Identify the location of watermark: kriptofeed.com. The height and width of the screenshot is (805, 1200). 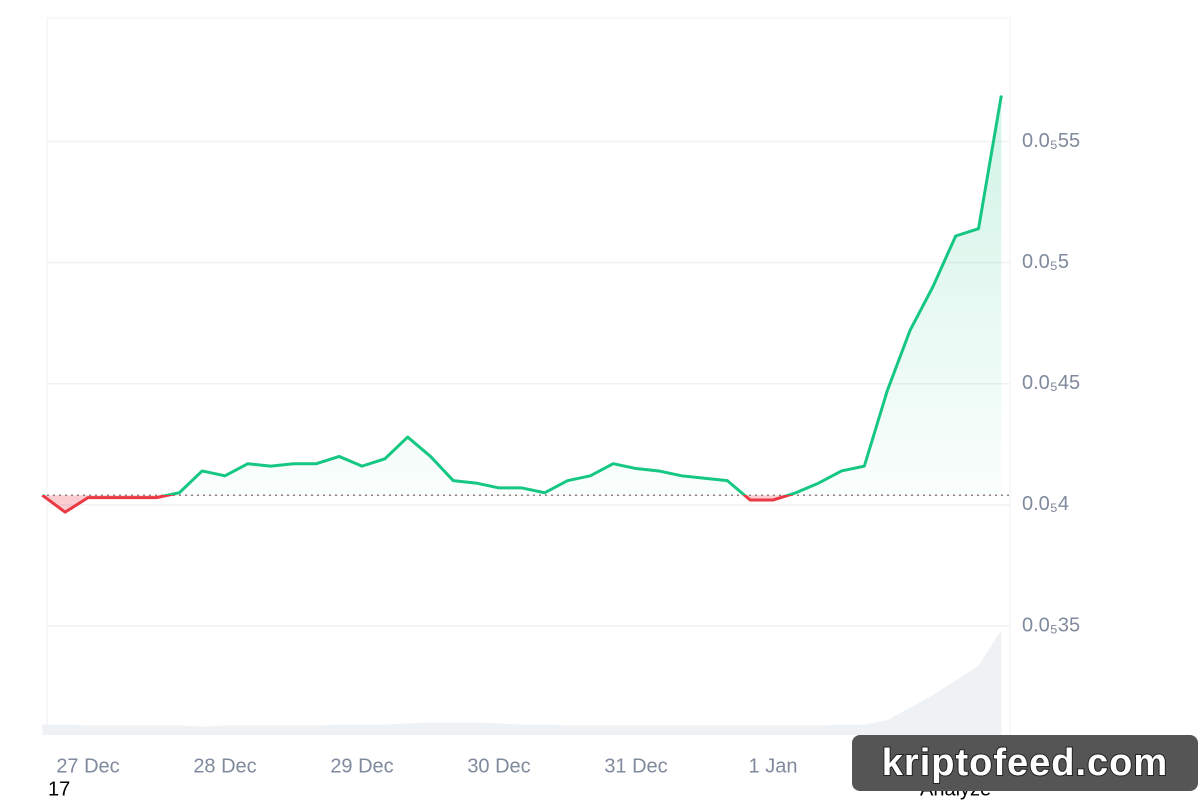
(1025, 763).